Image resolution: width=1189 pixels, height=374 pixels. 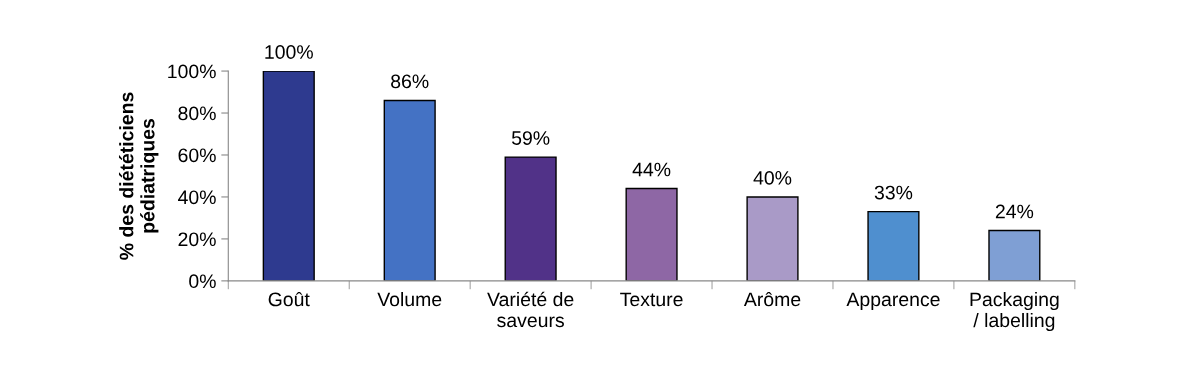 I want to click on data-label: 24%, so click(x=1014, y=211).